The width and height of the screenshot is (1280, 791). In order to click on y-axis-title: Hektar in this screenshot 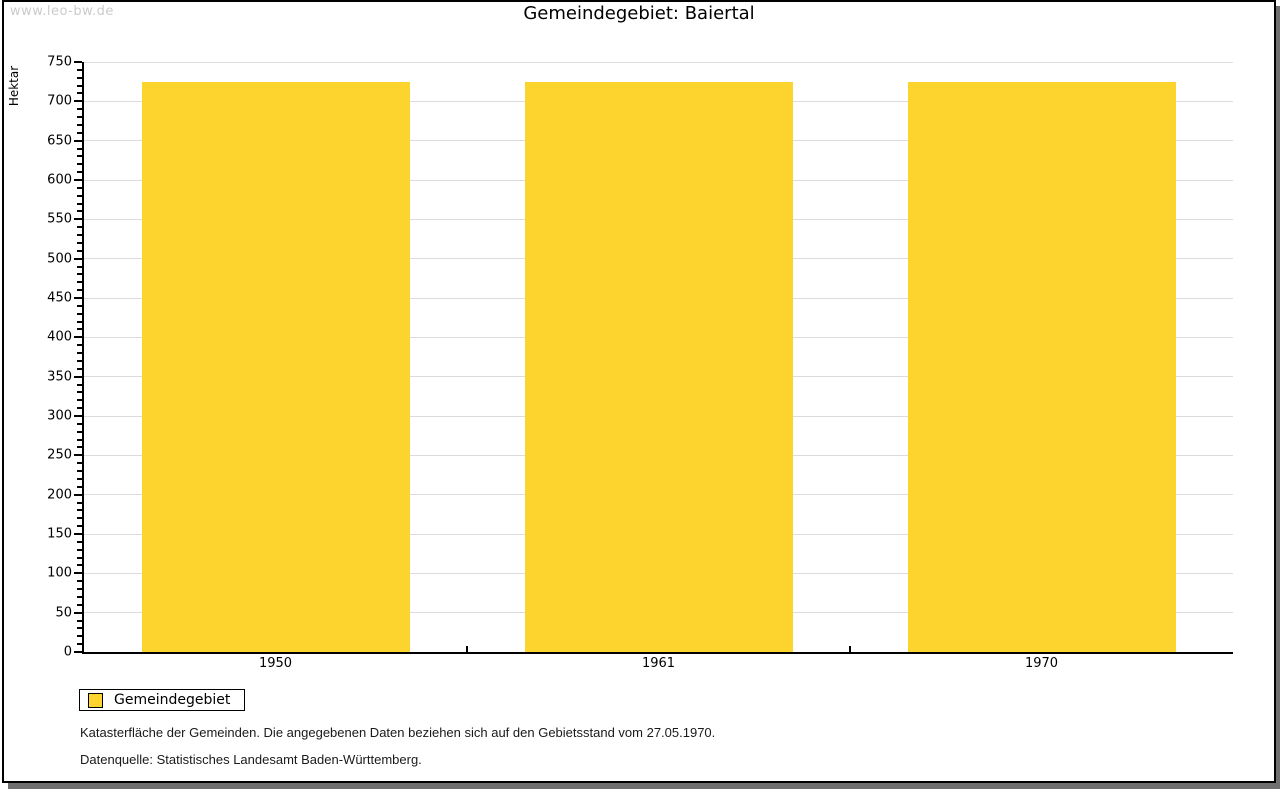, I will do `click(14, 86)`.